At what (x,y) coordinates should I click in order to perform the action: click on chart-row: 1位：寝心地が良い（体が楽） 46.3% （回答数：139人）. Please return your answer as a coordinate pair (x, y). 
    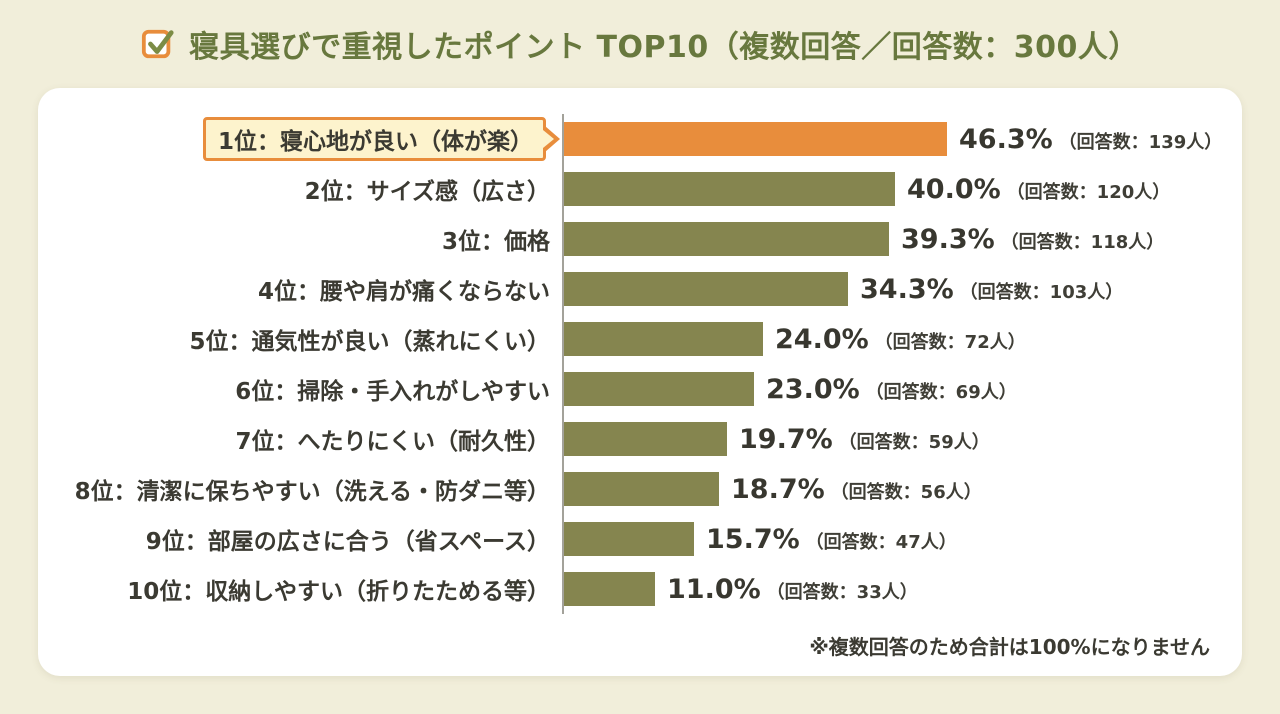
    Looking at the image, I should click on (640, 139).